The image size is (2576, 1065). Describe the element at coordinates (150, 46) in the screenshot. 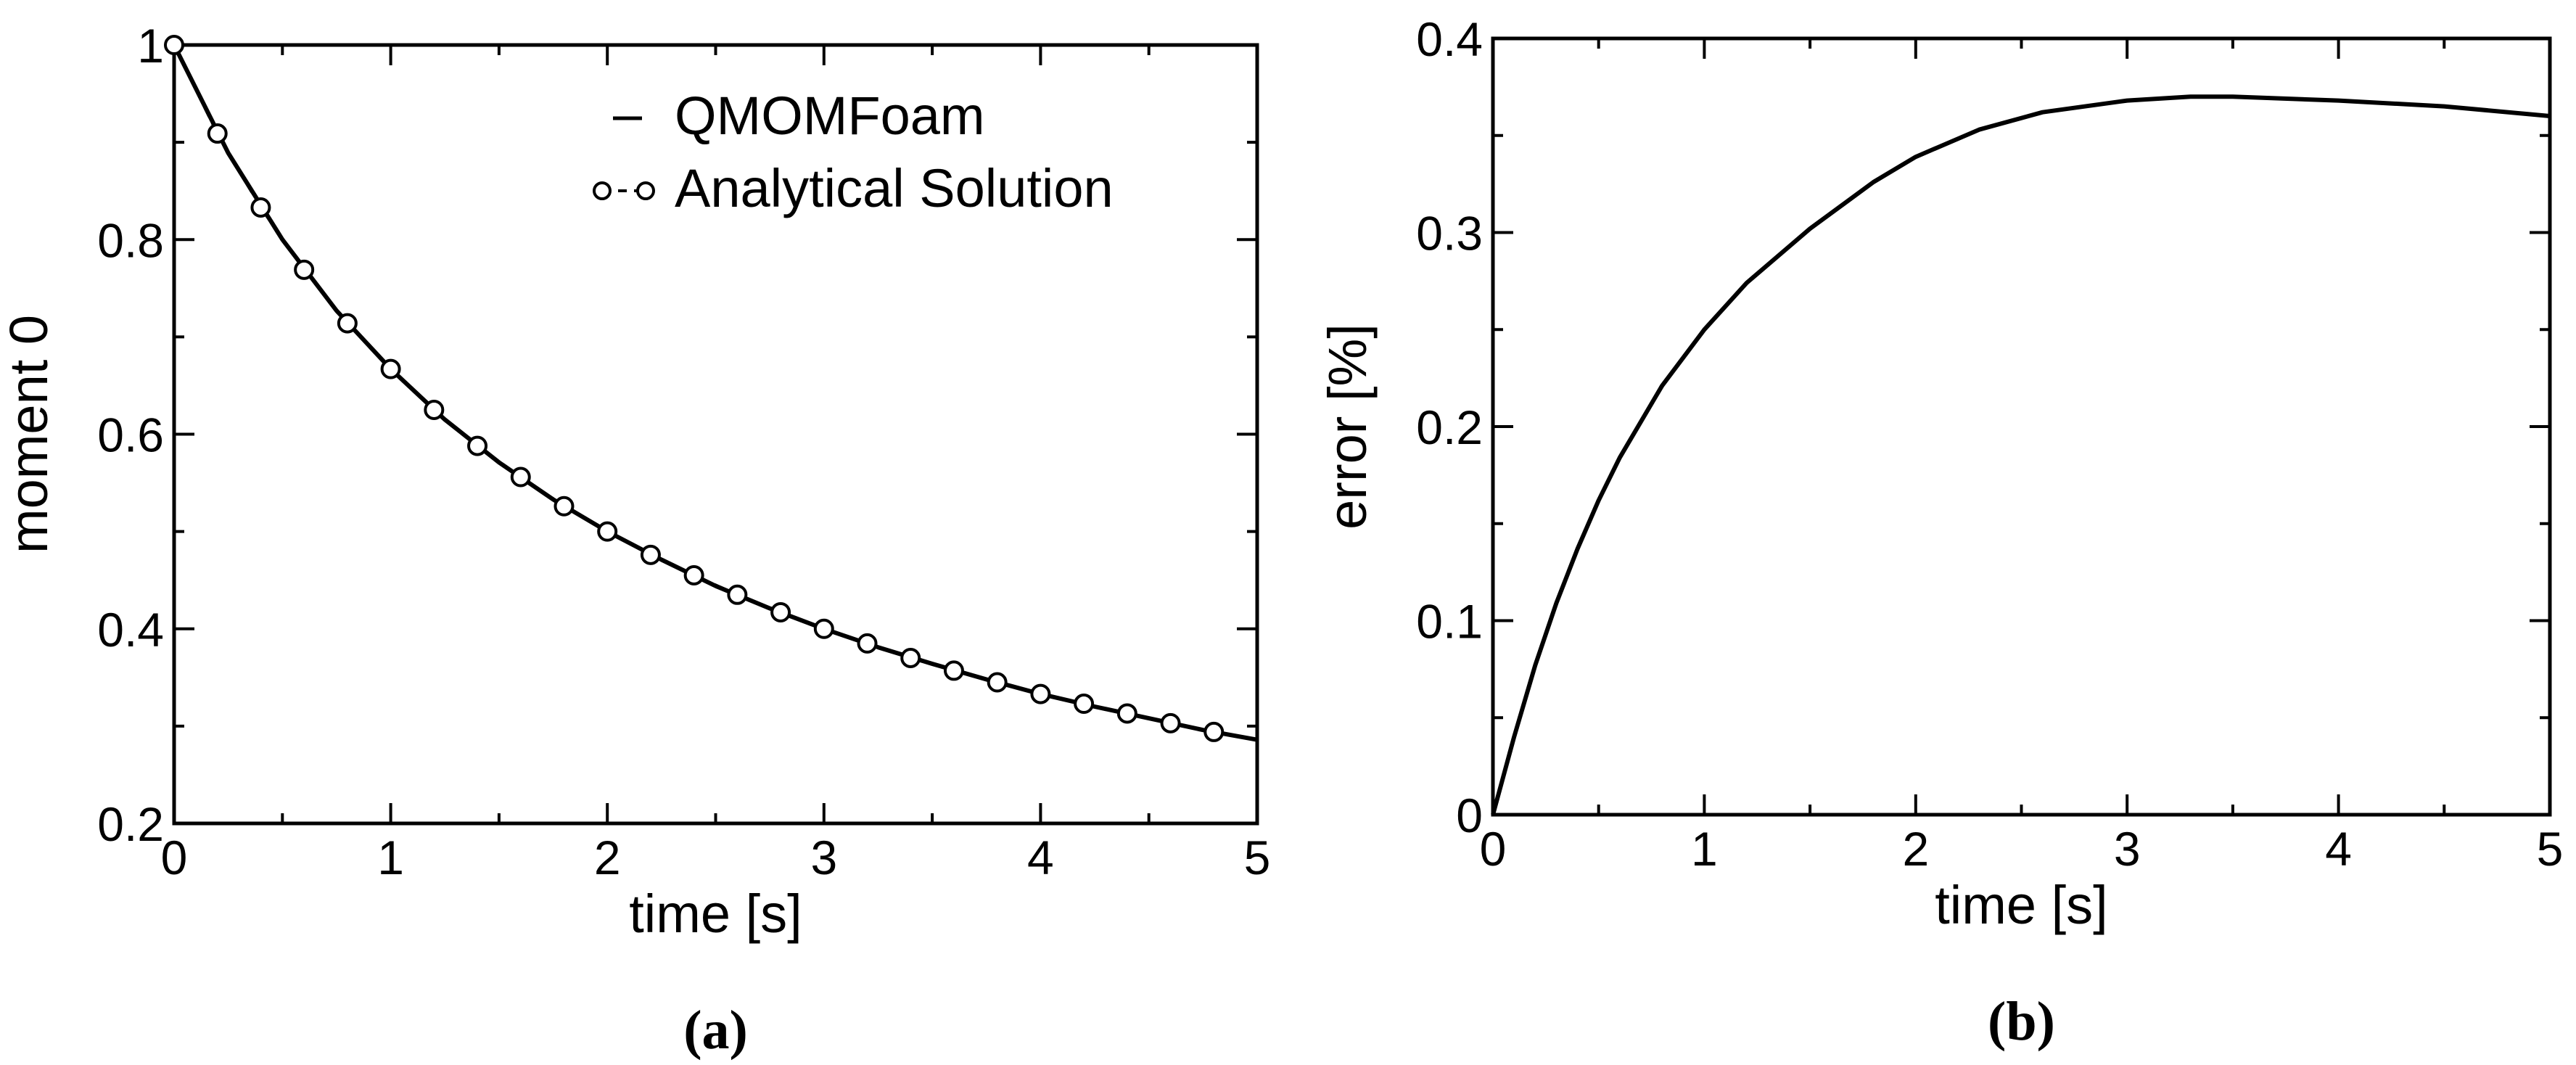

I see `y-tick-label: 1` at that location.